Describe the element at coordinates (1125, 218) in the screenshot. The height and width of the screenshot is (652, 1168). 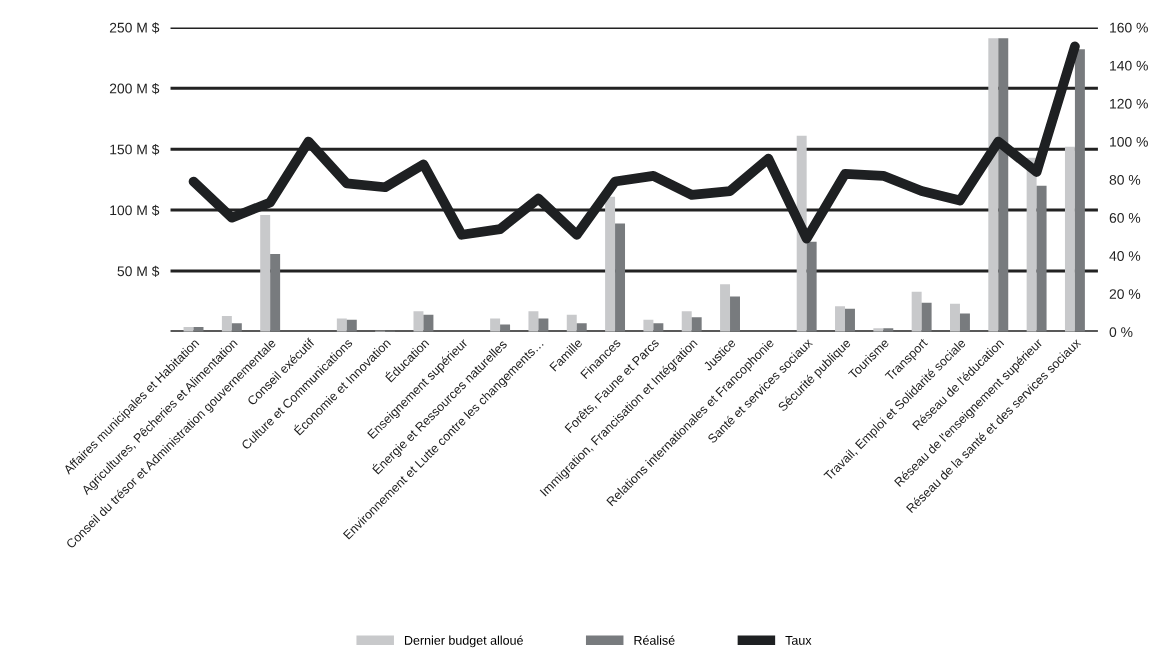
I see `y2-tick-label: 60 %` at that location.